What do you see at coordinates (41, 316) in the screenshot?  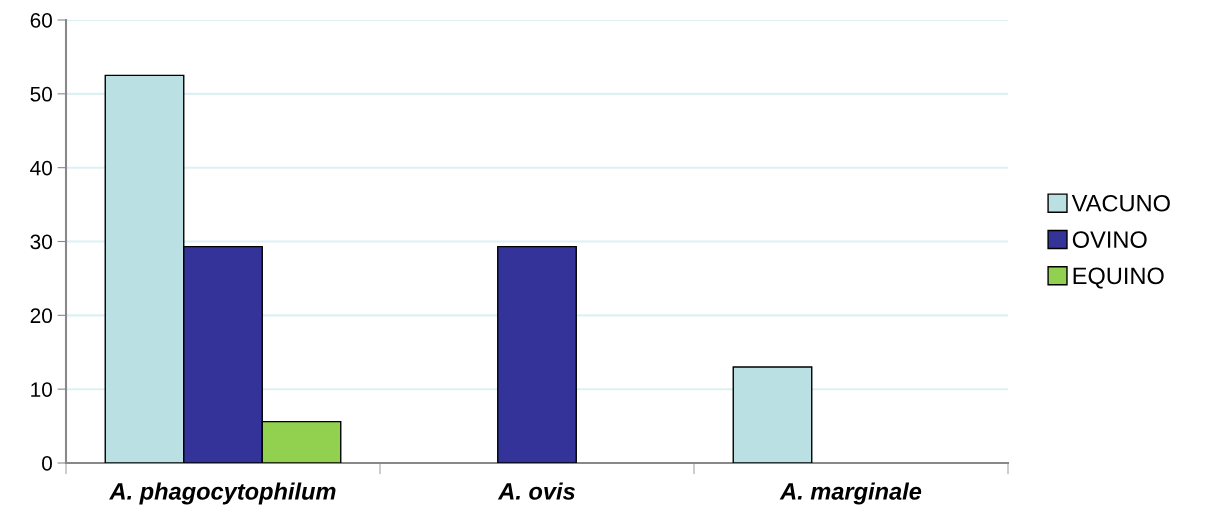 I see `y-tick-label: 20` at bounding box center [41, 316].